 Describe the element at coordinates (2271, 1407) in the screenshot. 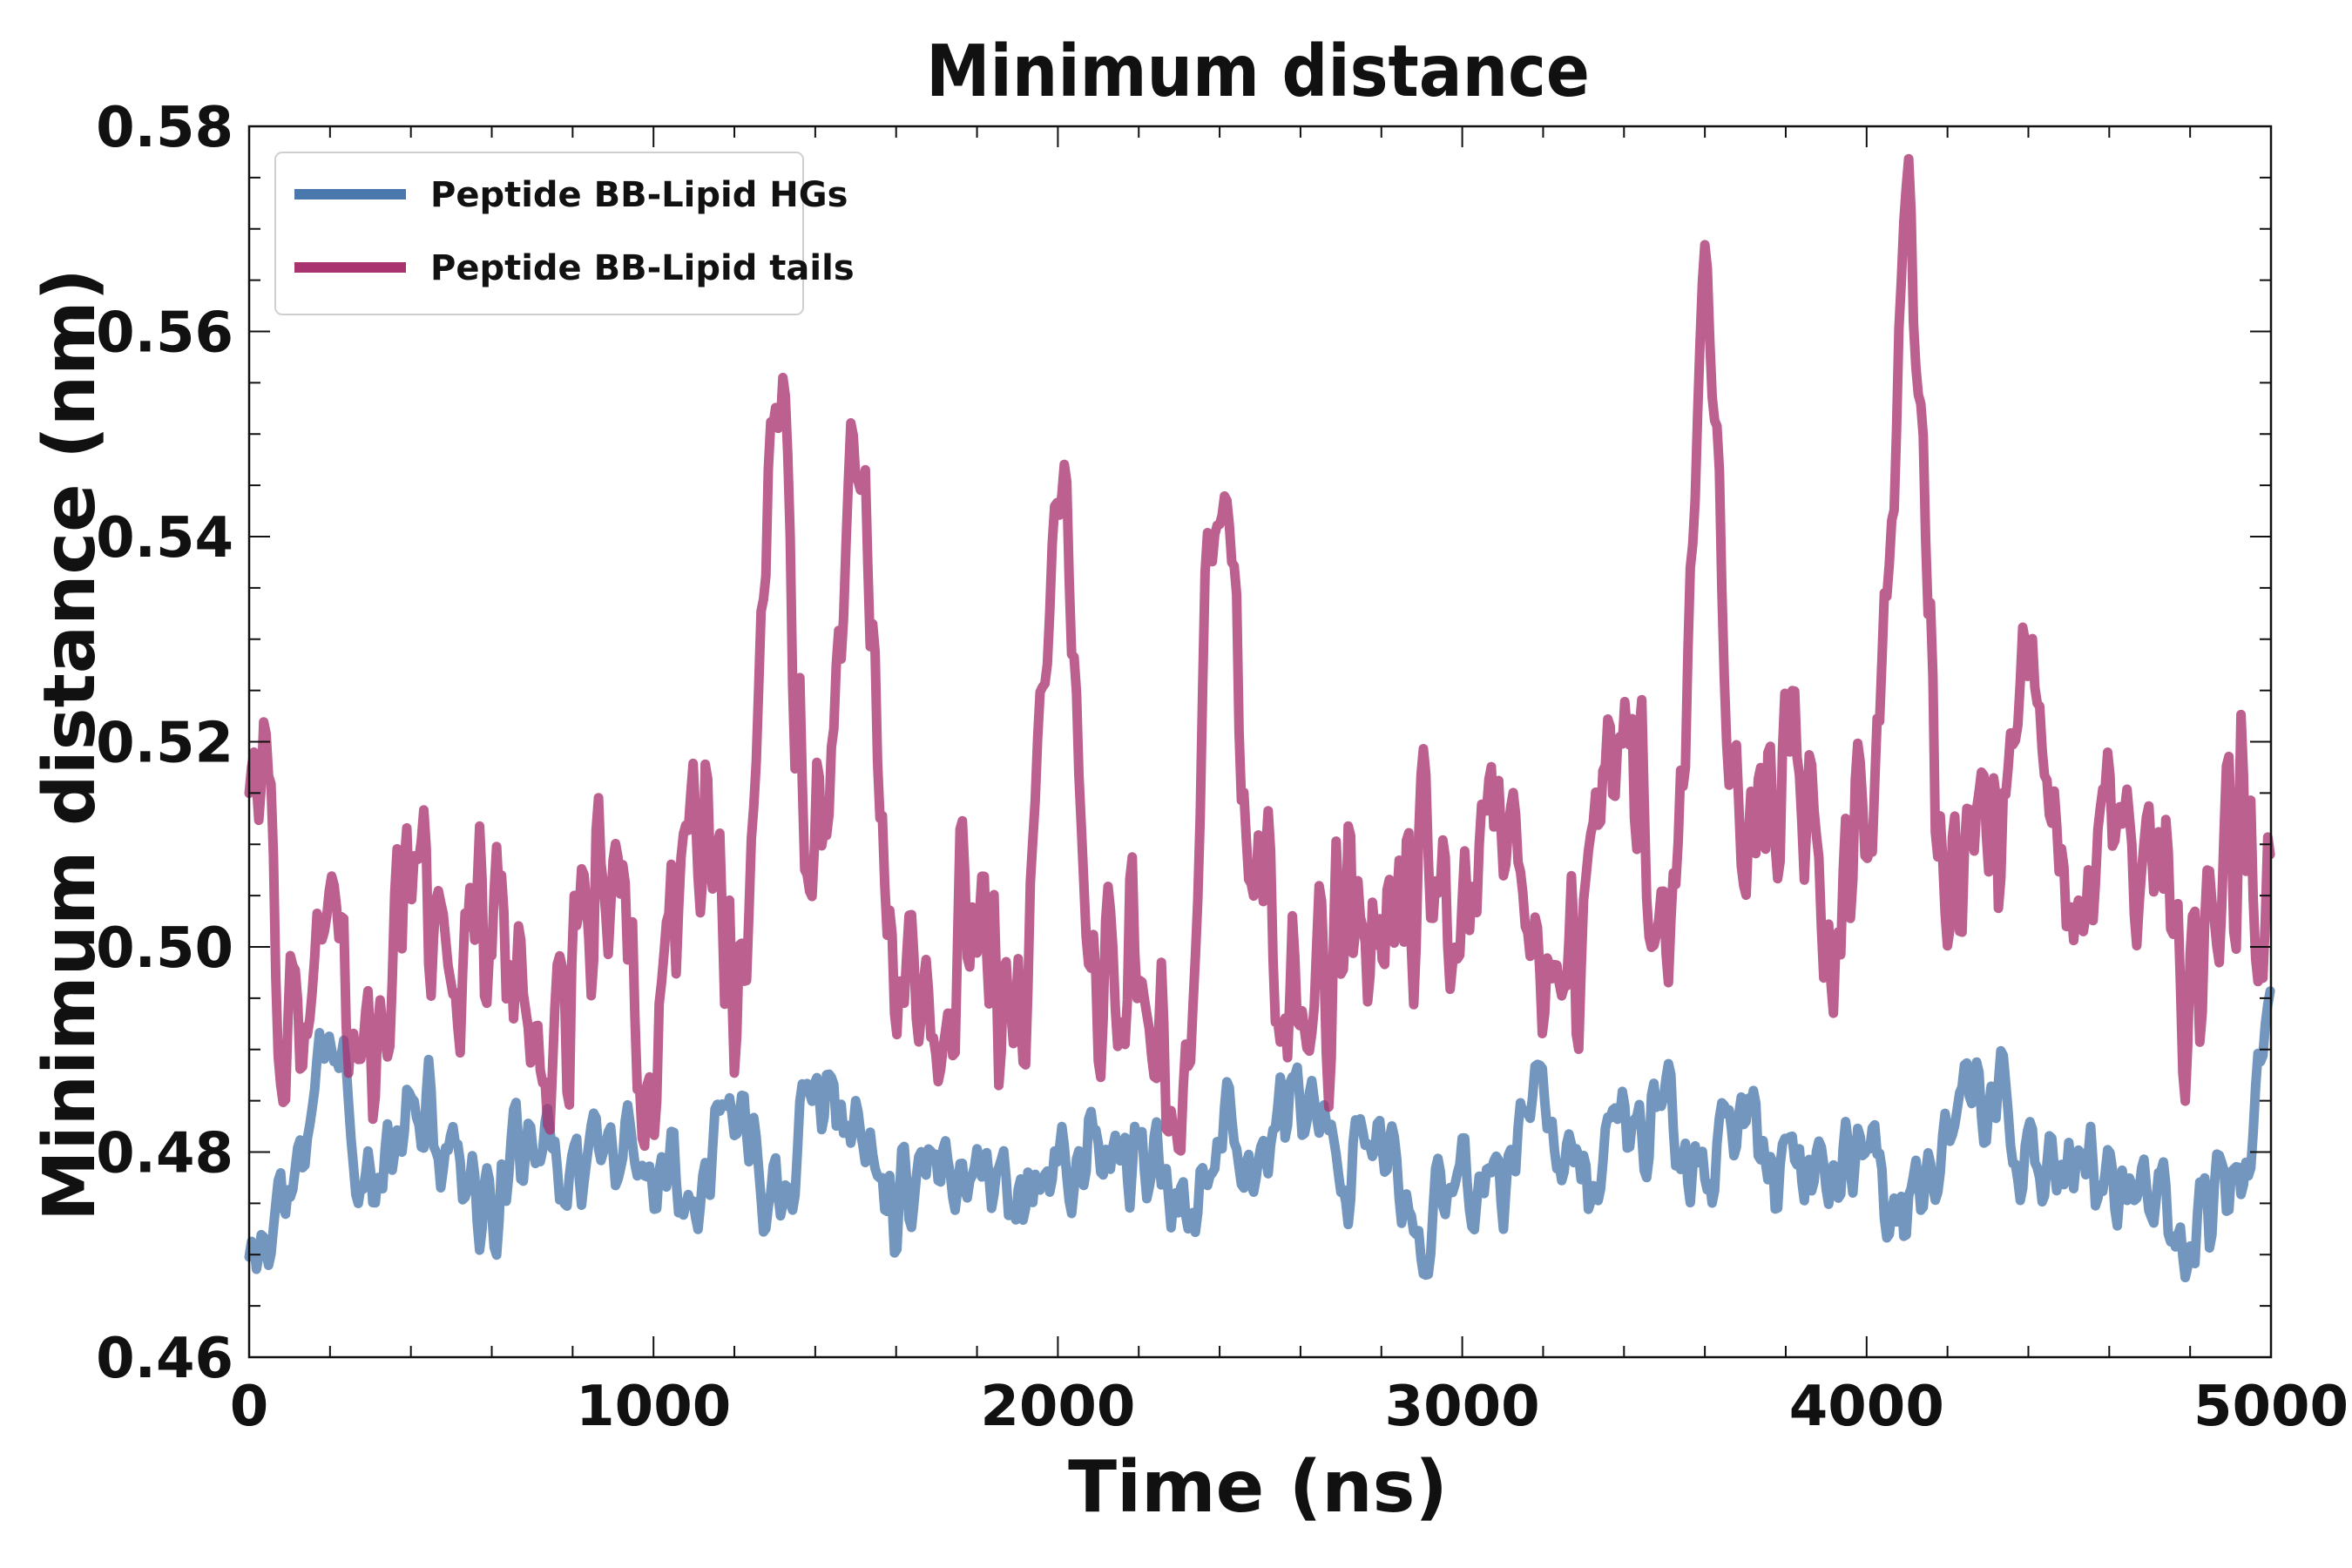

I see `x-tick-label: 5000` at that location.